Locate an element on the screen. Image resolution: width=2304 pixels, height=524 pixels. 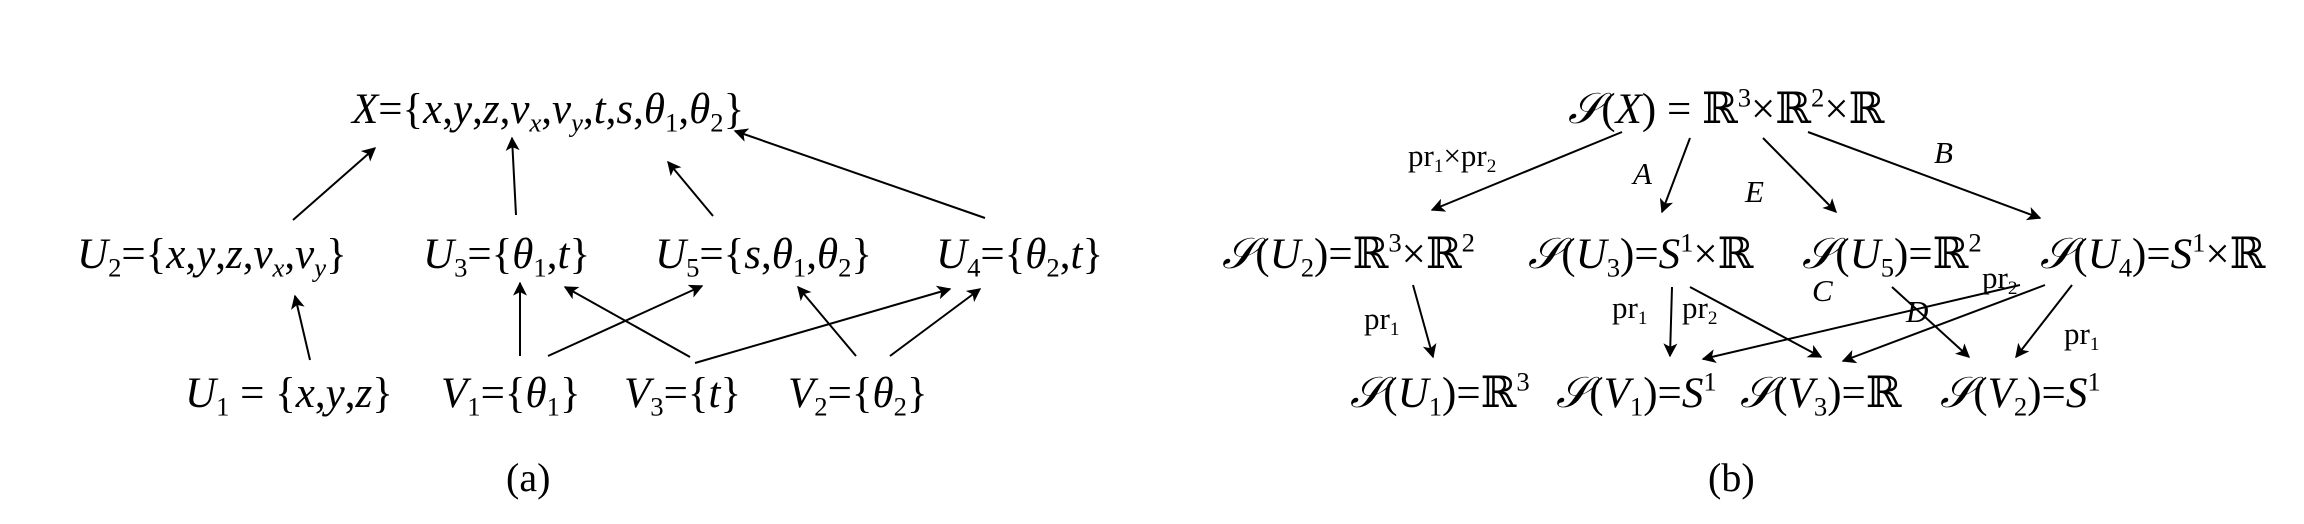
arrow-v2-to-u4 is located at coordinates (935, 322).